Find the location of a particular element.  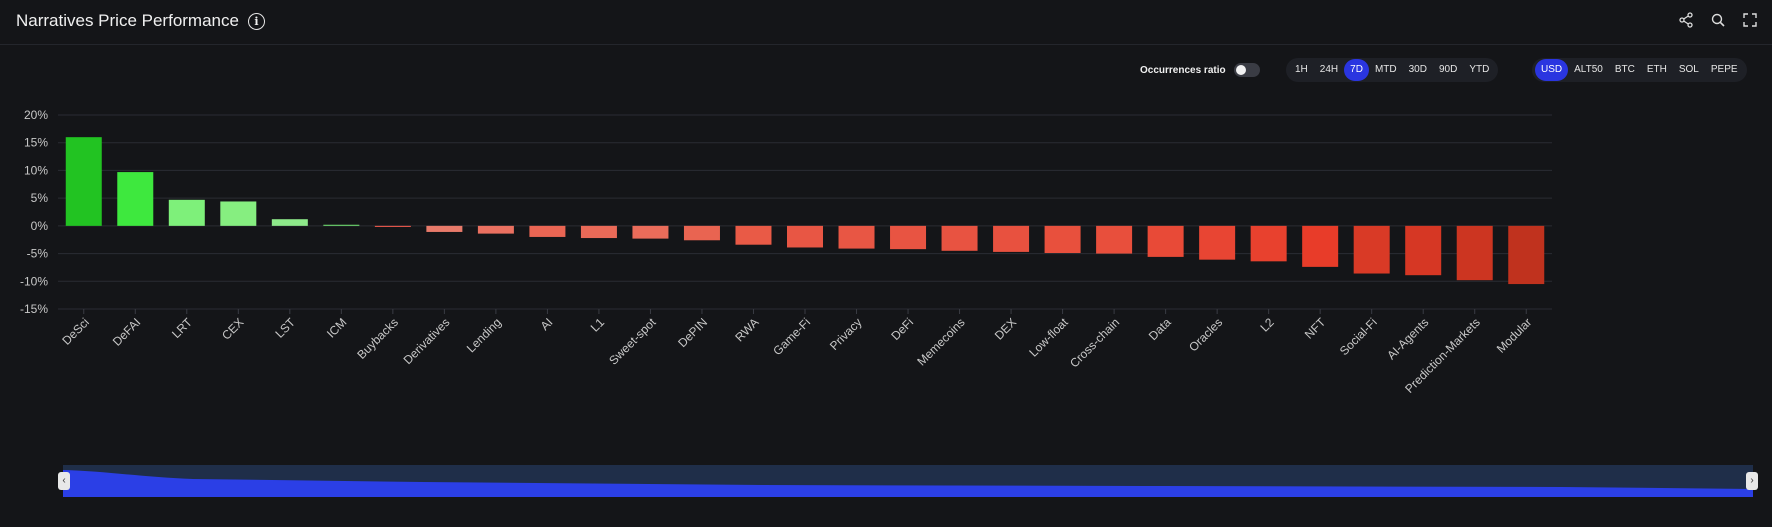

time-range-selector: 1H 24H 7D MTD 30D 90D YTD is located at coordinates (1392, 70).